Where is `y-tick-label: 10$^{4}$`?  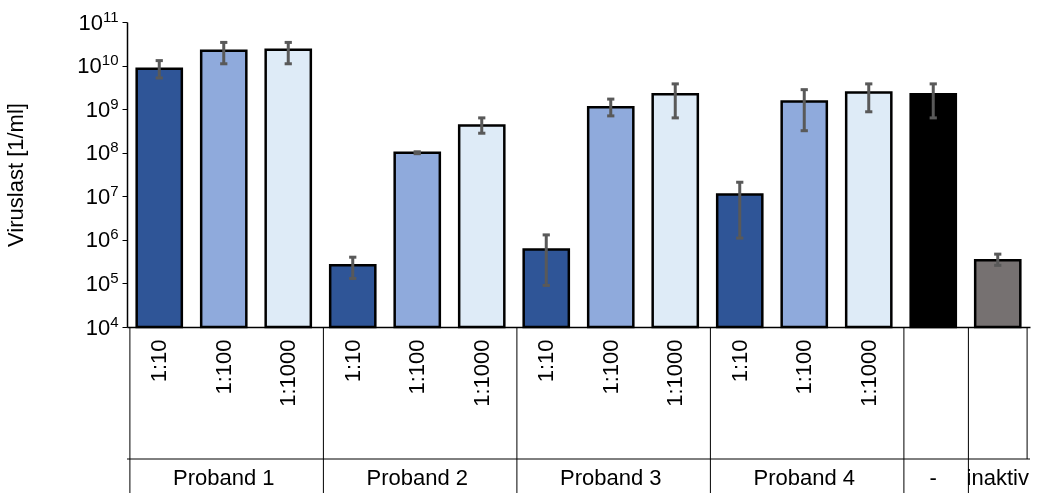
y-tick-label: 10$^{4}$ is located at coordinates (102, 326).